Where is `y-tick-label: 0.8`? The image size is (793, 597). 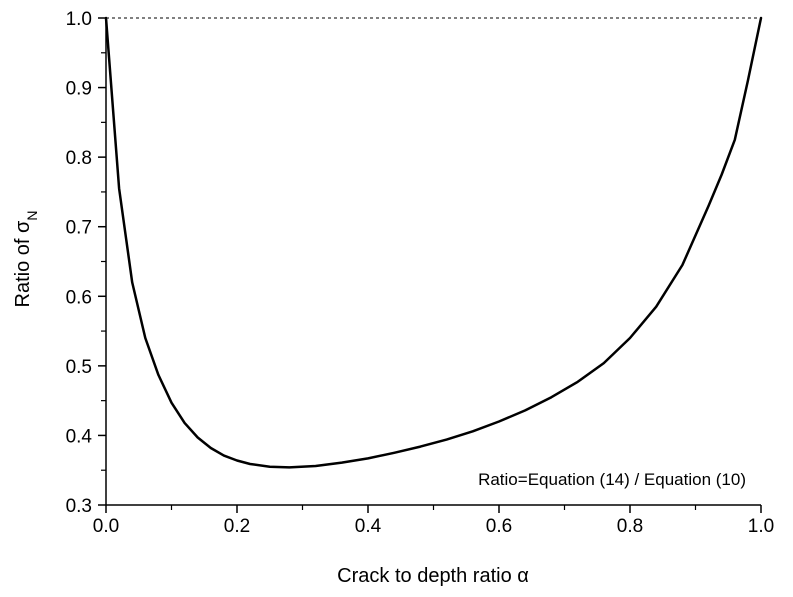
y-tick-label: 0.8 is located at coordinates (79, 158).